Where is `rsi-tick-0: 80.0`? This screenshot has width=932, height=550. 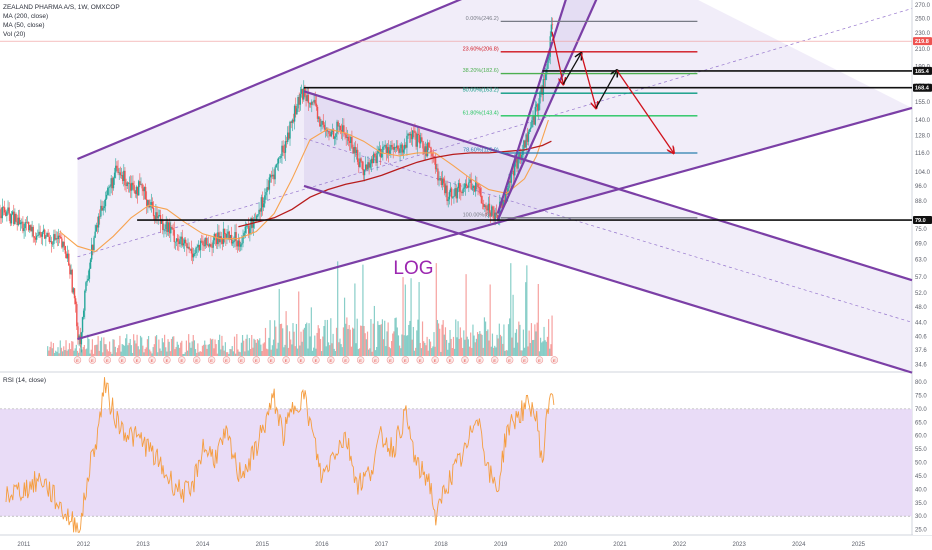
rsi-tick-0: 80.0 is located at coordinates (921, 383).